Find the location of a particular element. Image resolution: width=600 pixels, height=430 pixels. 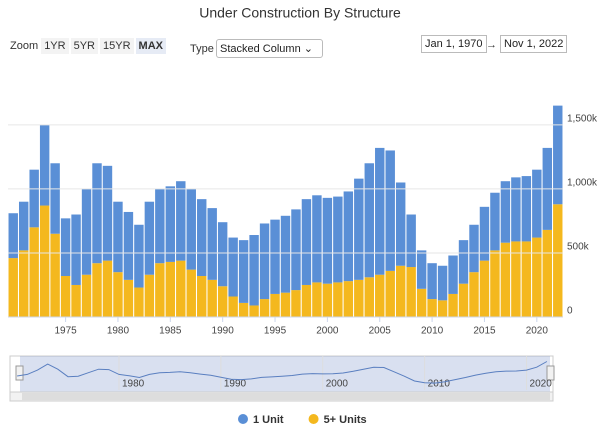

scrollbar-thumb is located at coordinates (286, 396).